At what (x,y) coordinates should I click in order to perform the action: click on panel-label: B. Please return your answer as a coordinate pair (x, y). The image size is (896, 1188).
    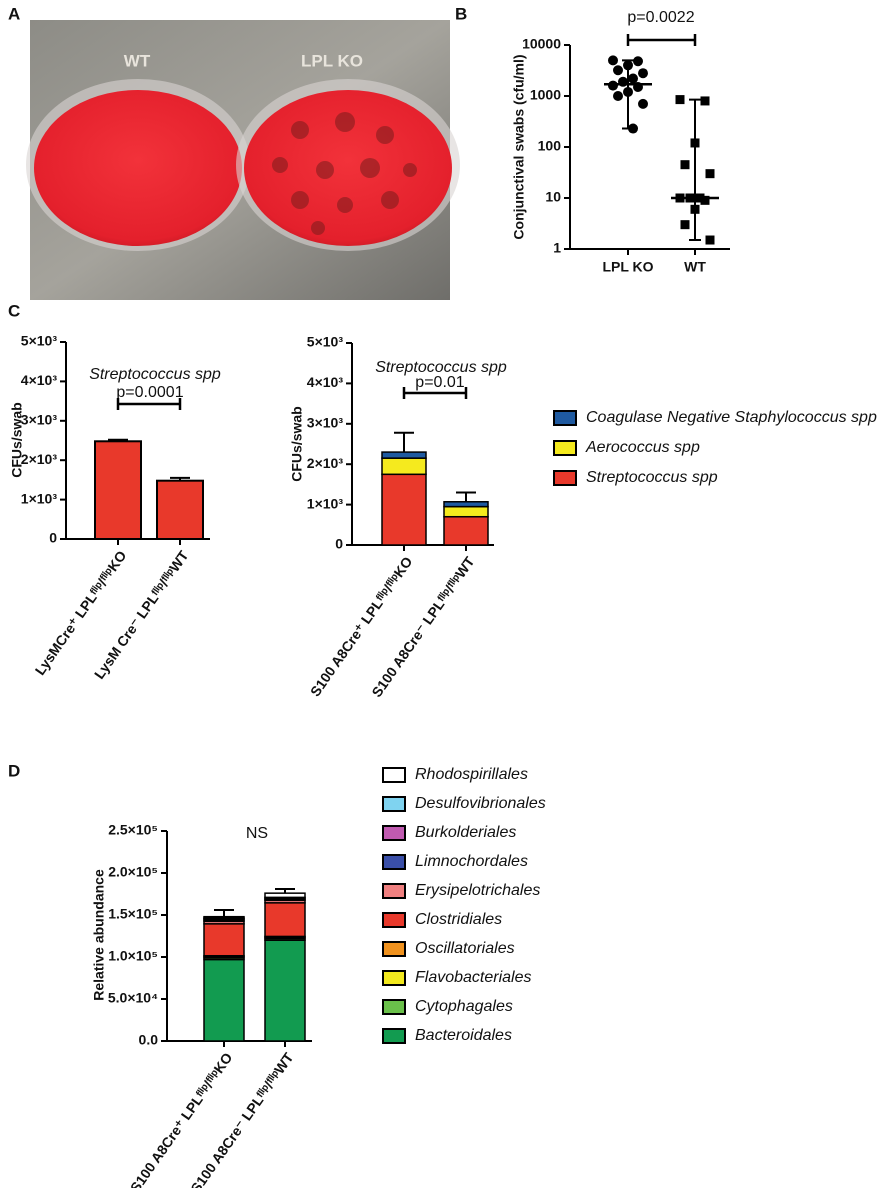
    Looking at the image, I should click on (461, 13).